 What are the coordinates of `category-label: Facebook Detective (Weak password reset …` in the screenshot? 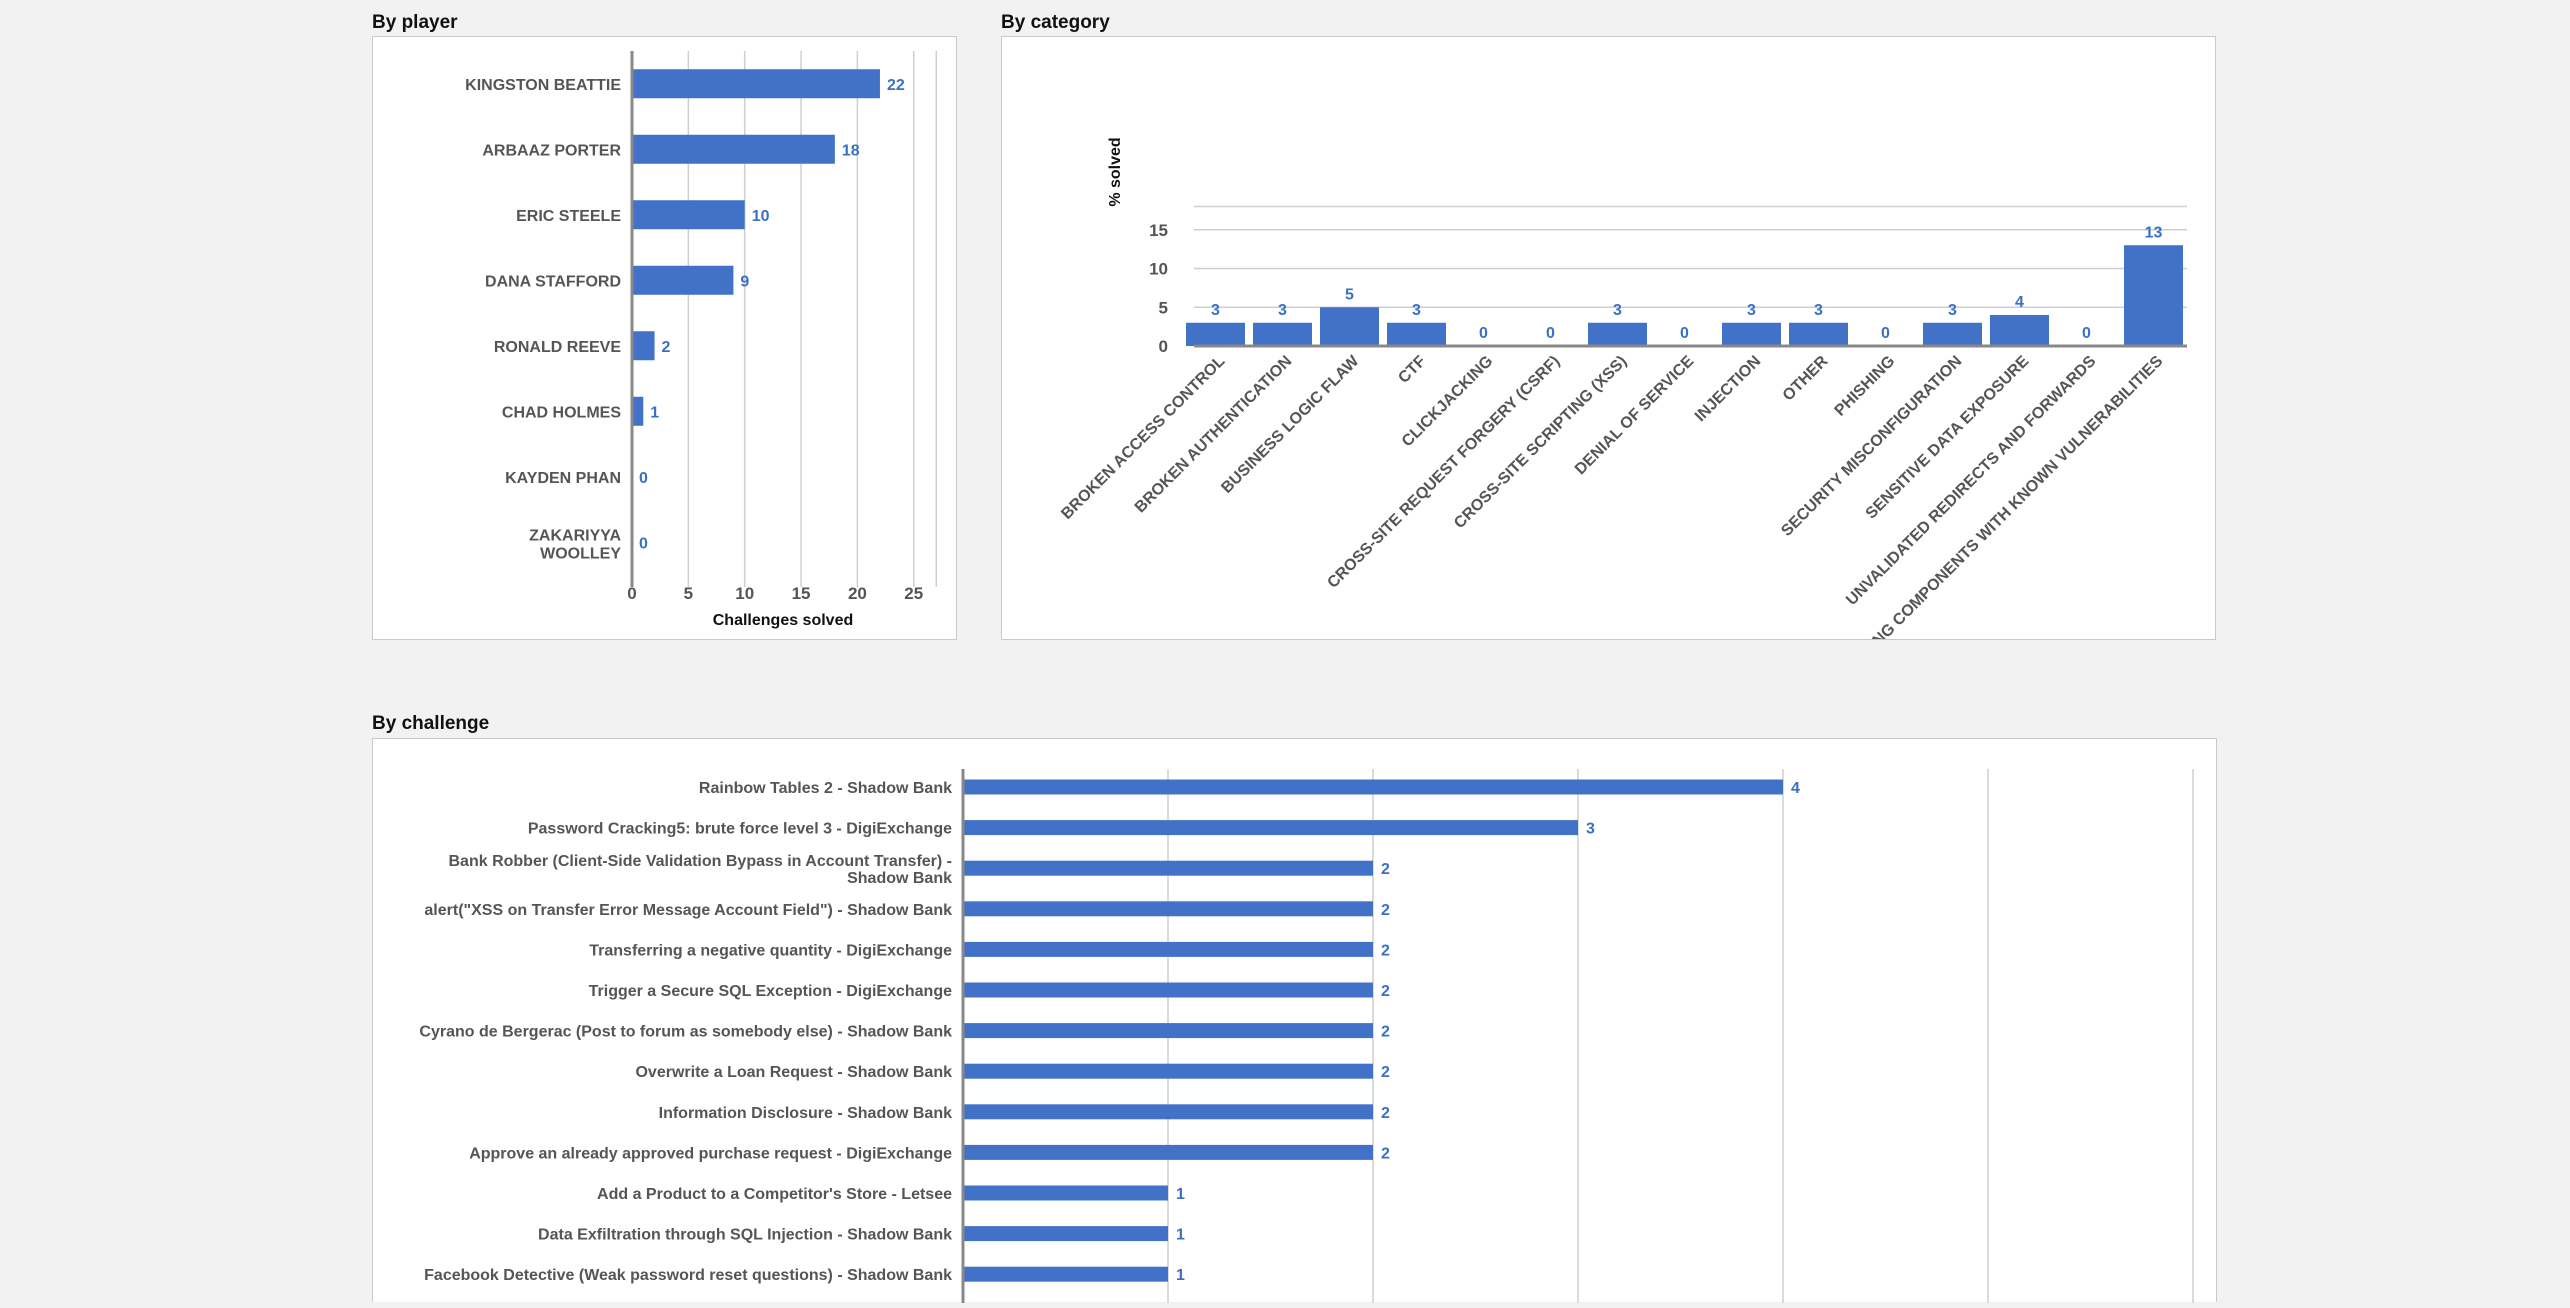 It's located at (688, 1275).